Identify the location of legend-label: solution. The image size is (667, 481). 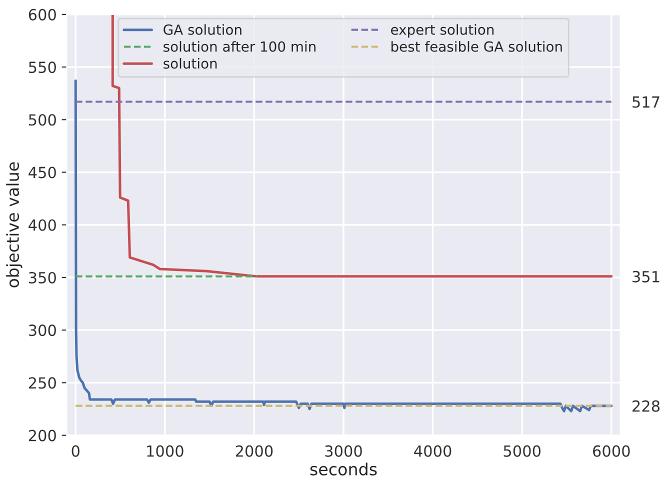
(190, 63).